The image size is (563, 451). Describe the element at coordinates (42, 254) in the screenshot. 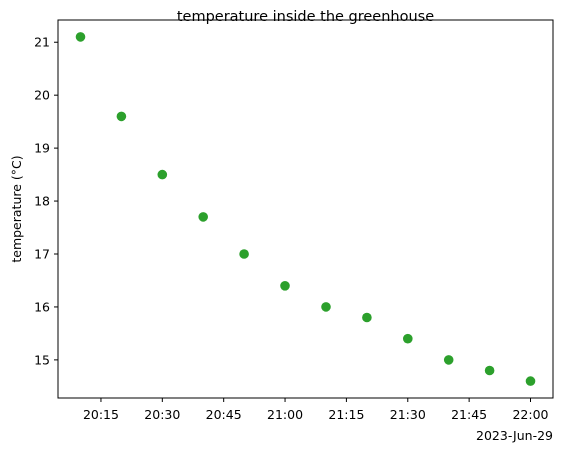

I see `y-tick-label: 17` at that location.